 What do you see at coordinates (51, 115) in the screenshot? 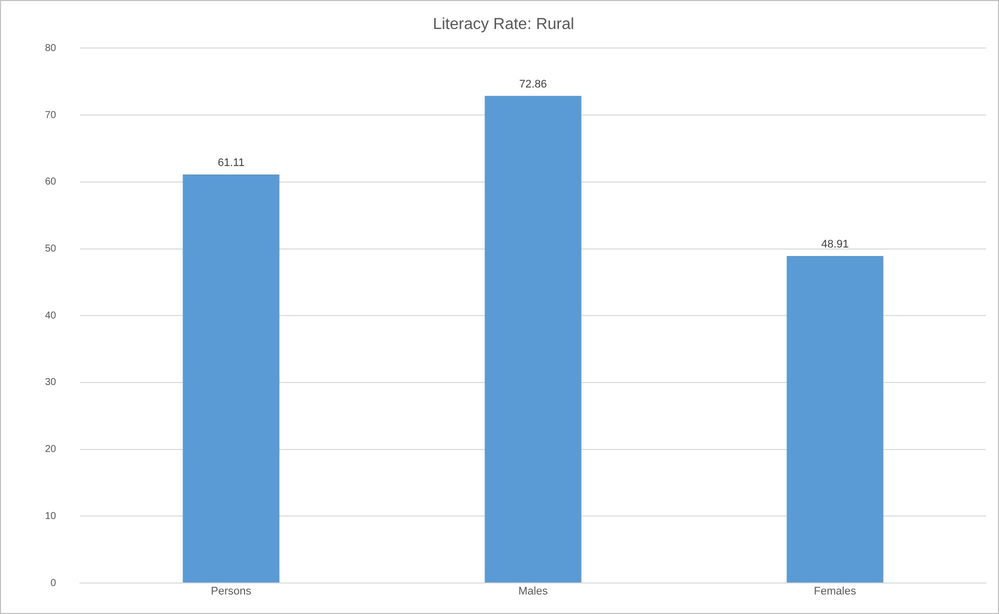
I see `y-tick-label: 70` at bounding box center [51, 115].